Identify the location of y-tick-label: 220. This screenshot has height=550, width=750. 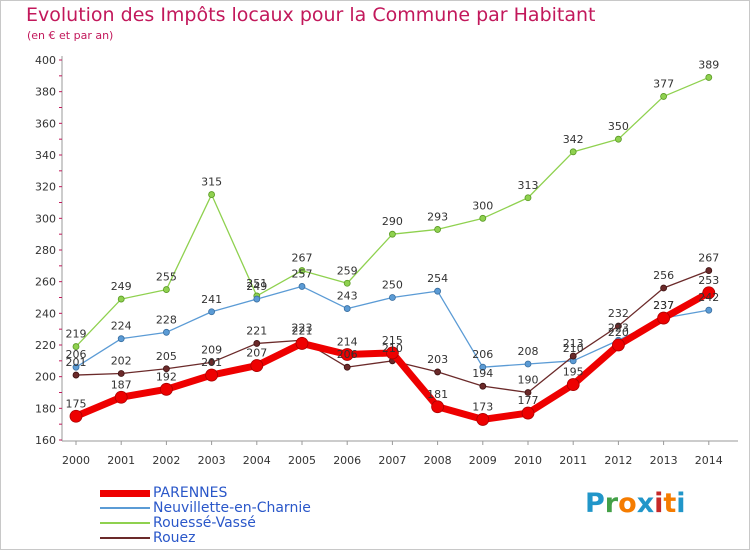
(45, 345).